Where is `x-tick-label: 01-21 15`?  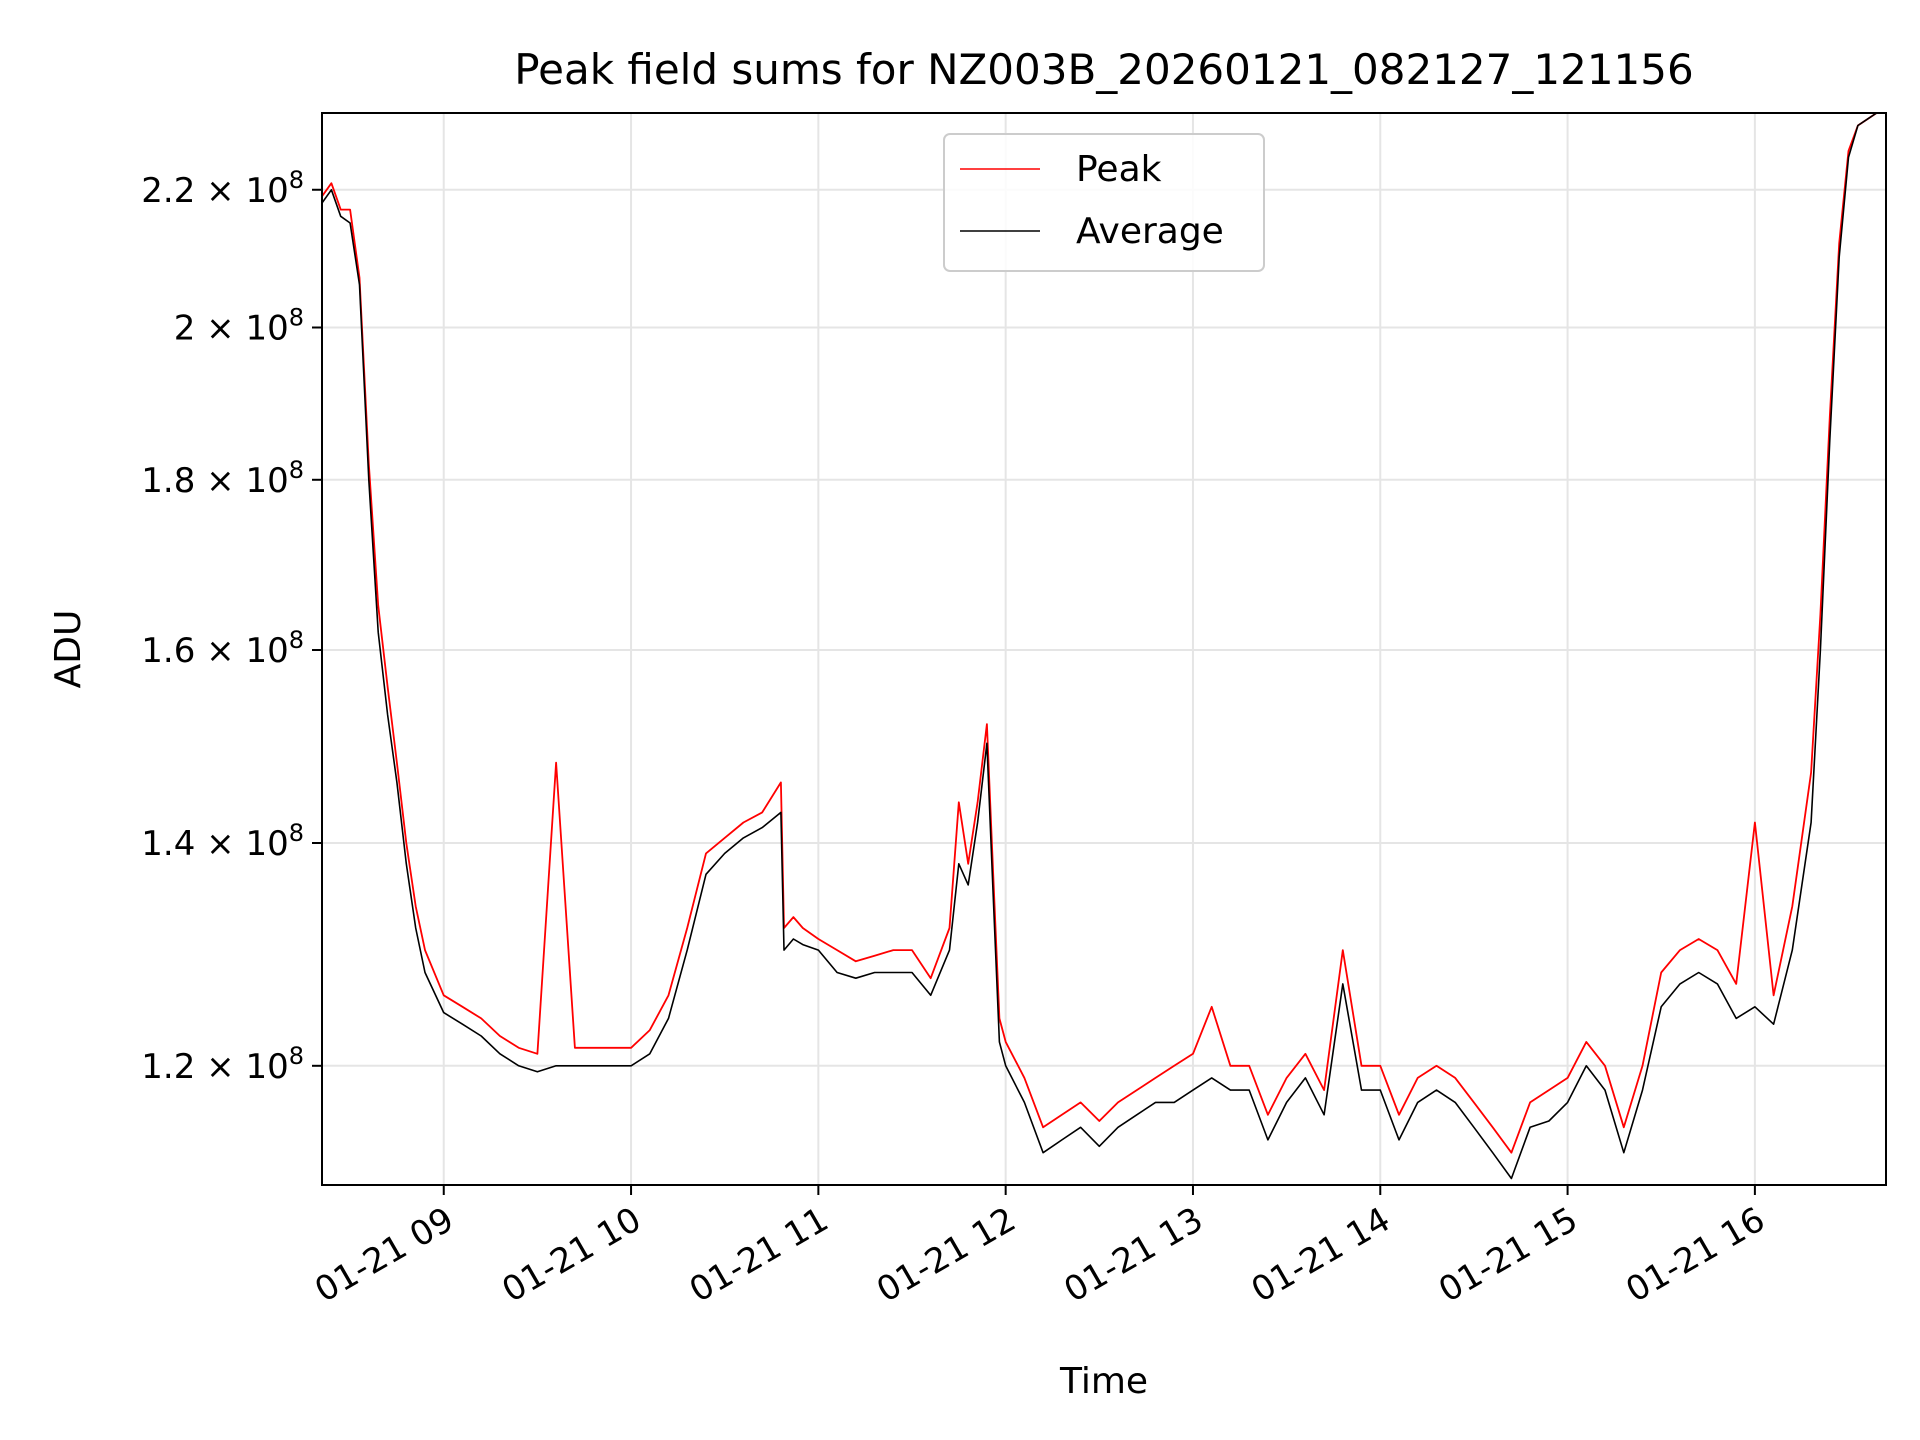
x-tick-label: 01-21 15 is located at coordinates (1508, 1255).